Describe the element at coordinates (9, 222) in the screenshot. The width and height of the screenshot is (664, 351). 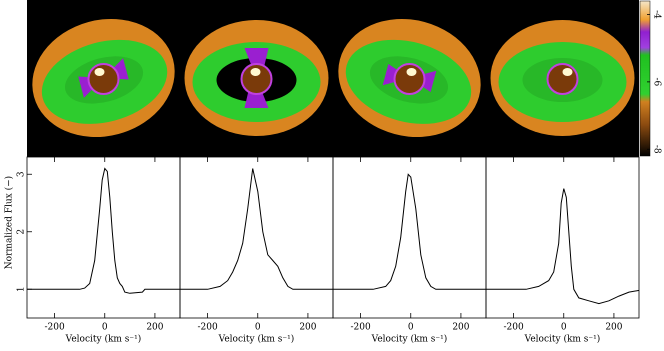
I see `y-axis-label: Normalized Flux (−)` at that location.